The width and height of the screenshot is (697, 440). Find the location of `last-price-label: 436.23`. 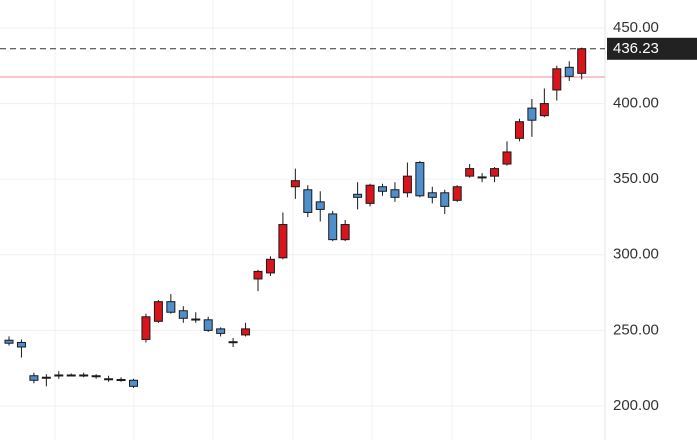

last-price-label: 436.23 is located at coordinates (636, 48).